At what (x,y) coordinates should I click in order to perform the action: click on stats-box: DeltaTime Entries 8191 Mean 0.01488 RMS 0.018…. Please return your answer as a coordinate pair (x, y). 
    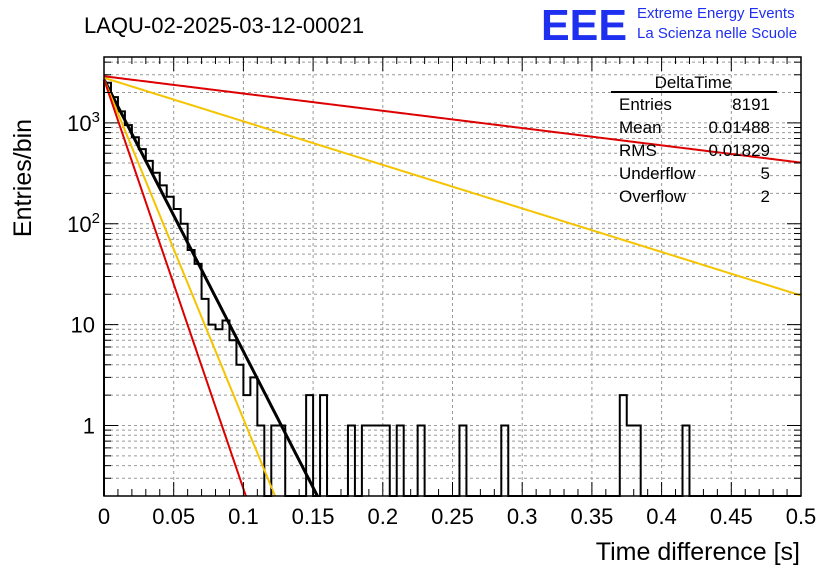
    Looking at the image, I should click on (694, 139).